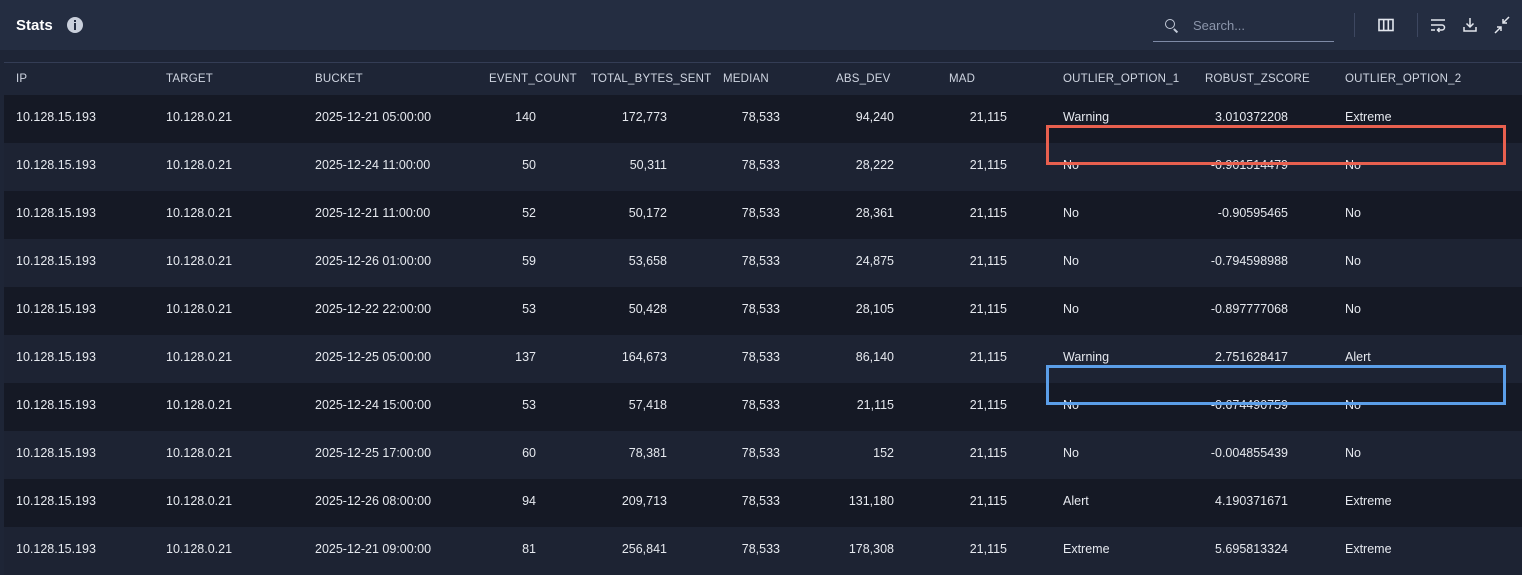  What do you see at coordinates (1076, 501) in the screenshot?
I see `cell-outlier-option-1: Alert` at bounding box center [1076, 501].